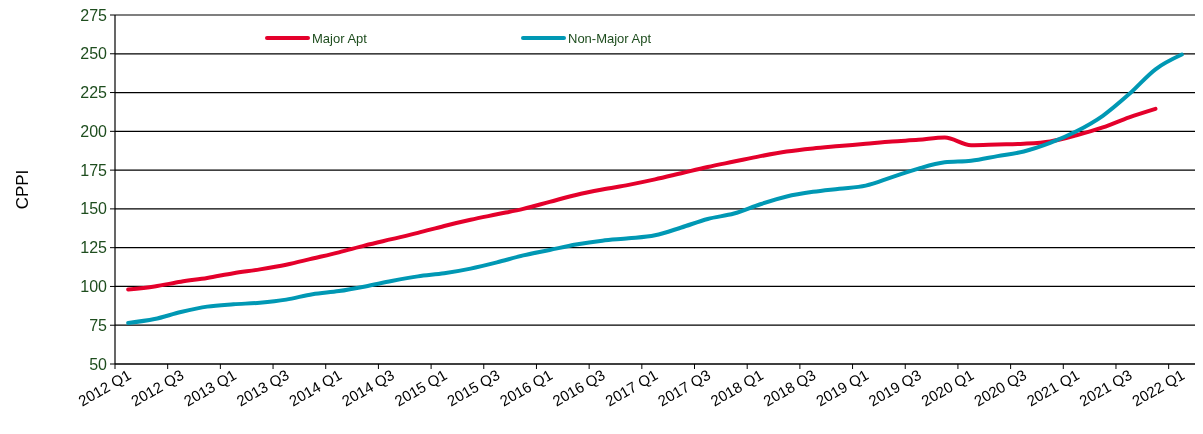 The width and height of the screenshot is (1203, 434). Describe the element at coordinates (98, 325) in the screenshot. I see `y-tick-label: 75` at that location.